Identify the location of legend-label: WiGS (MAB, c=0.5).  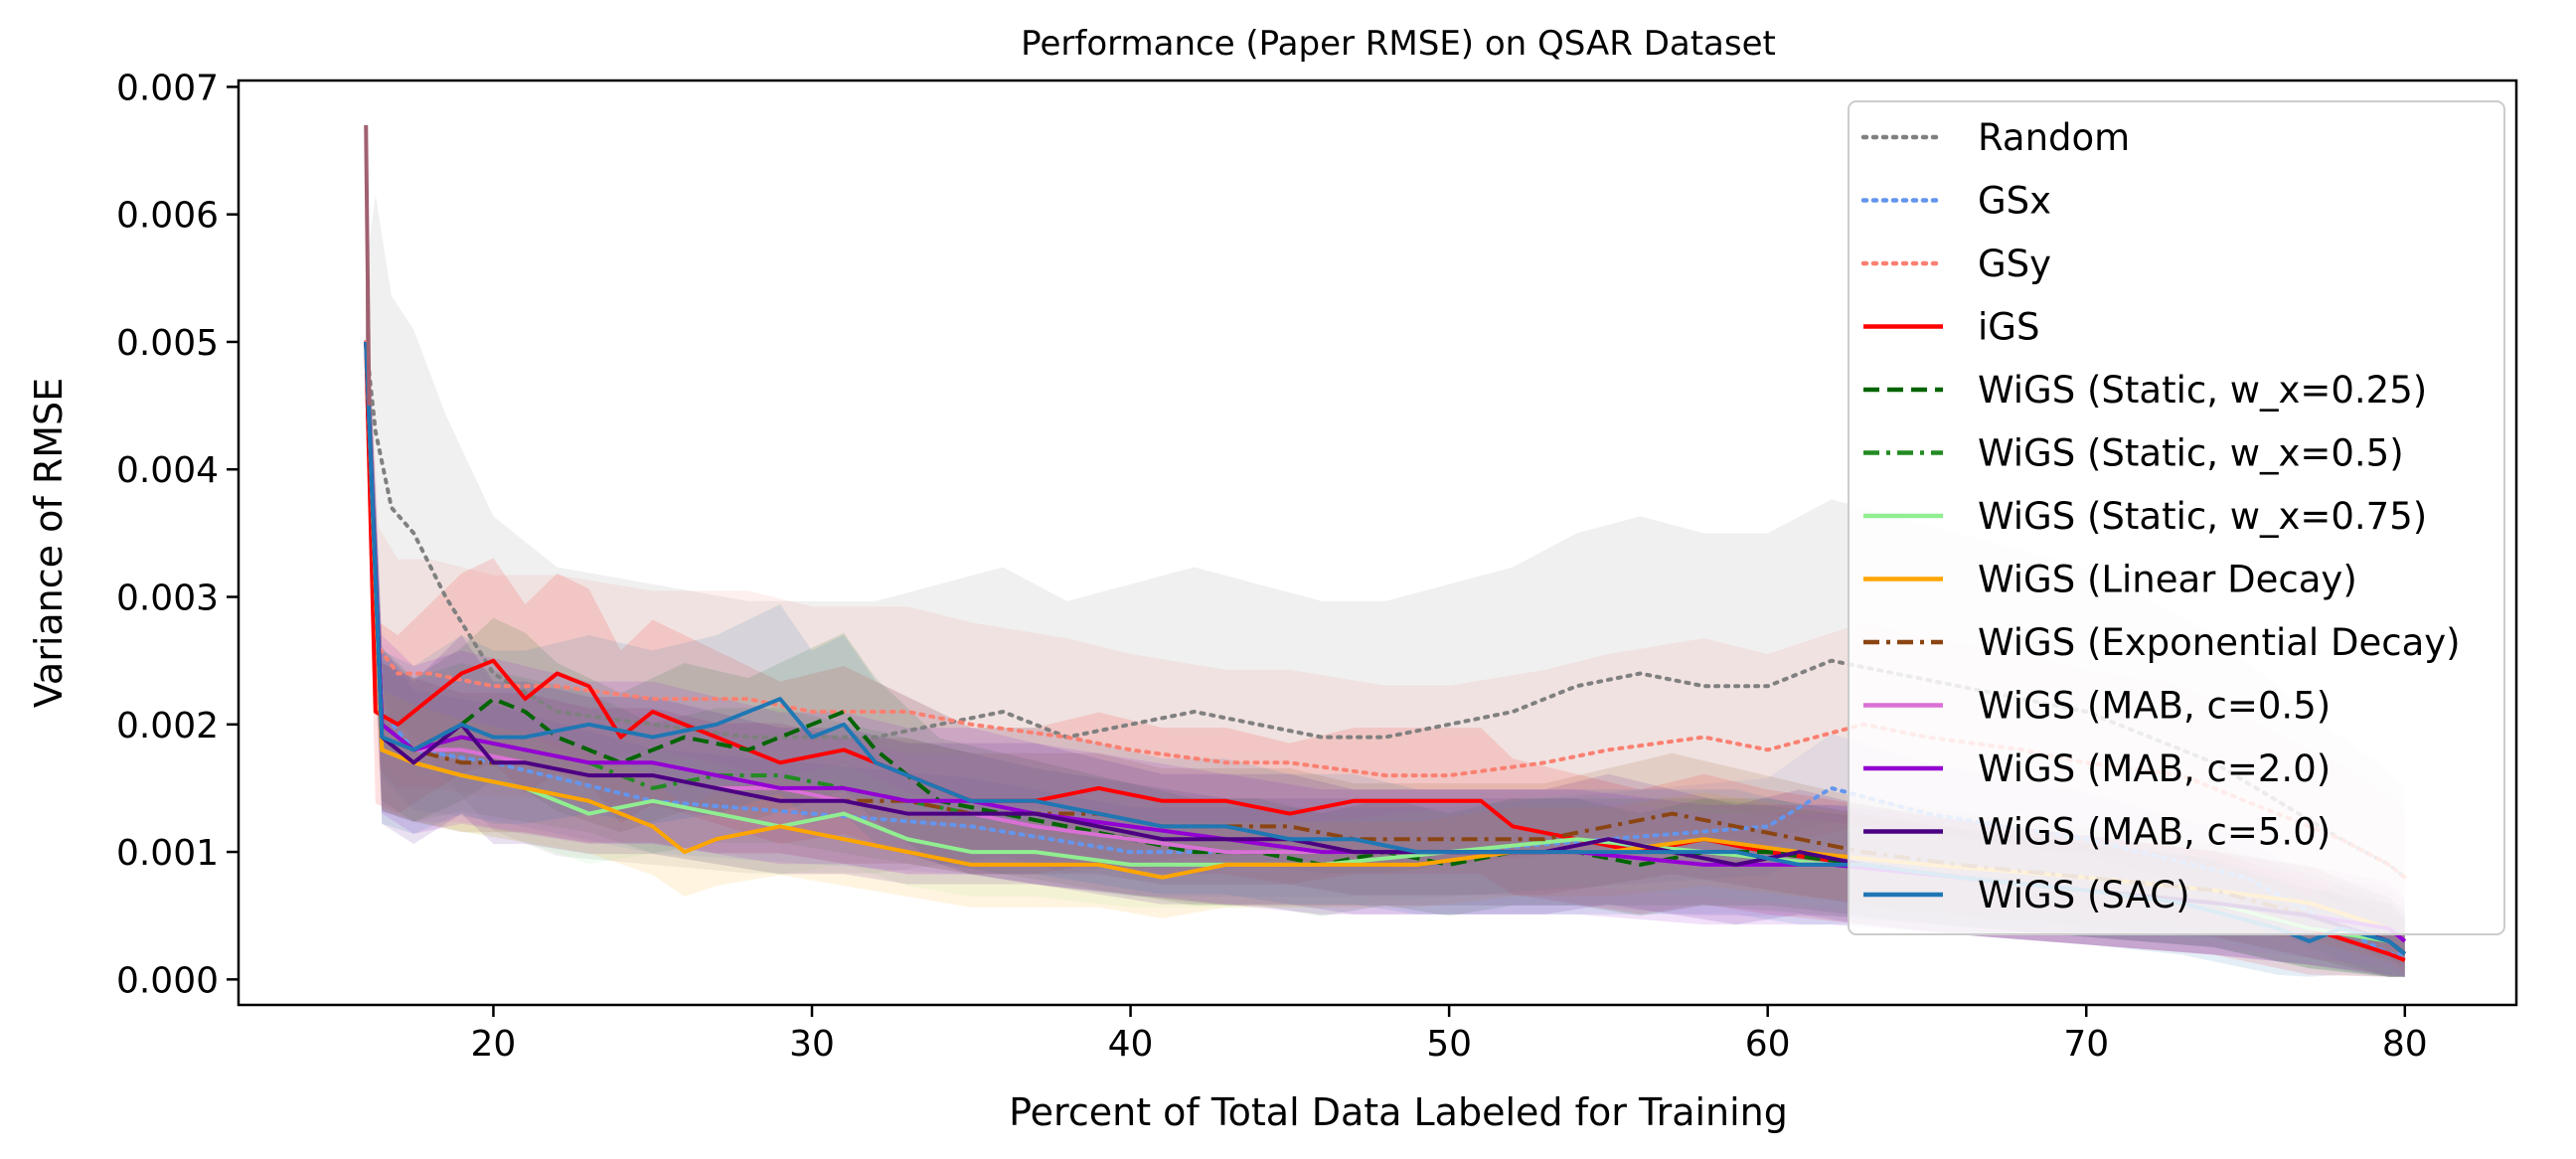
(2154, 706).